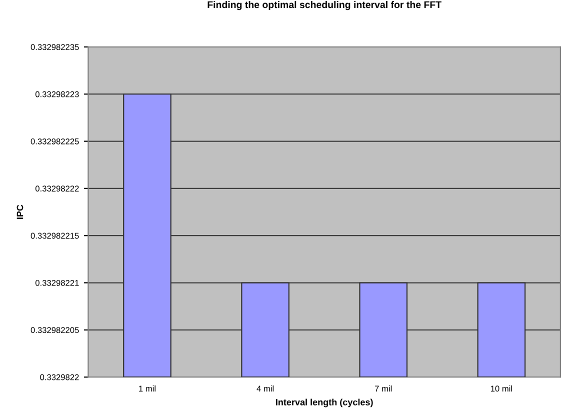  Describe the element at coordinates (54, 235) in the screenshot. I see `y-tick-label: 0.332982215` at that location.